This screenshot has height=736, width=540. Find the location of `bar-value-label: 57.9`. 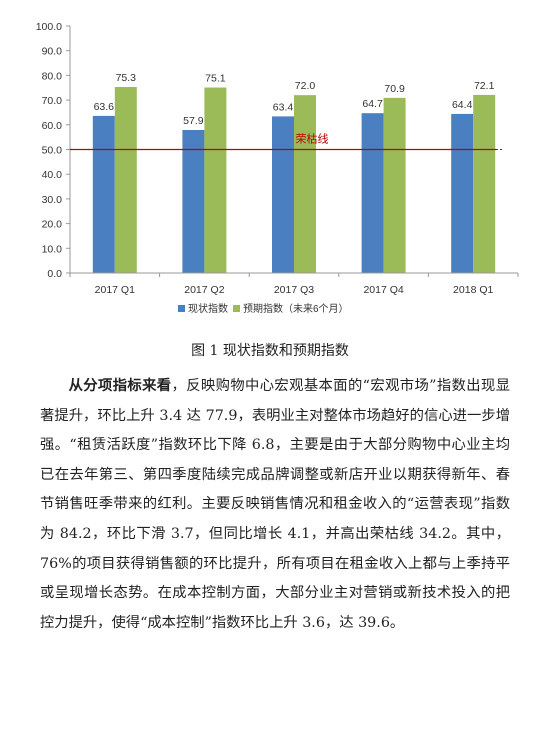

bar-value-label: 57.9 is located at coordinates (193, 121).